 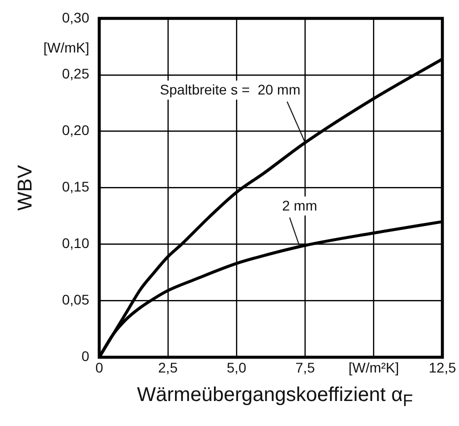 What do you see at coordinates (76, 243) in the screenshot?
I see `y-tick-label: 0,10` at bounding box center [76, 243].